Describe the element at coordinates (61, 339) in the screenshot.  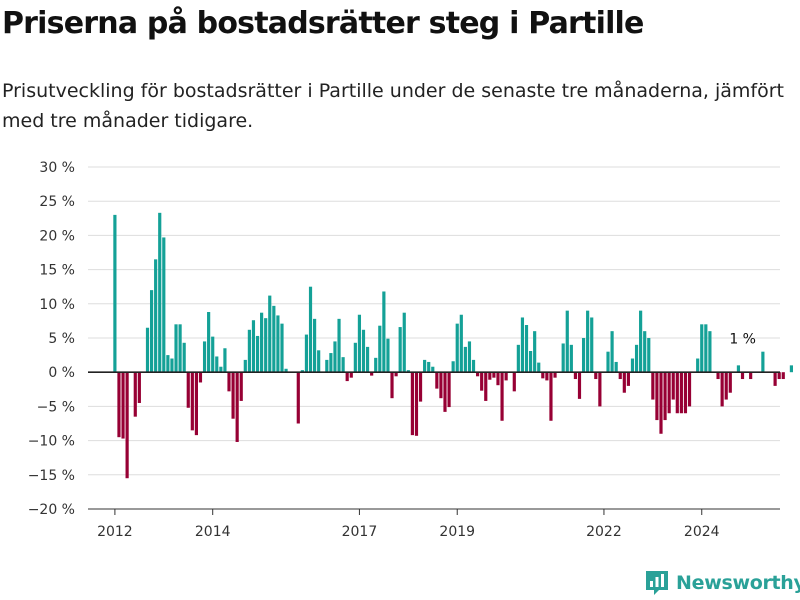
I see `y-tick-label: 5 %` at that location.